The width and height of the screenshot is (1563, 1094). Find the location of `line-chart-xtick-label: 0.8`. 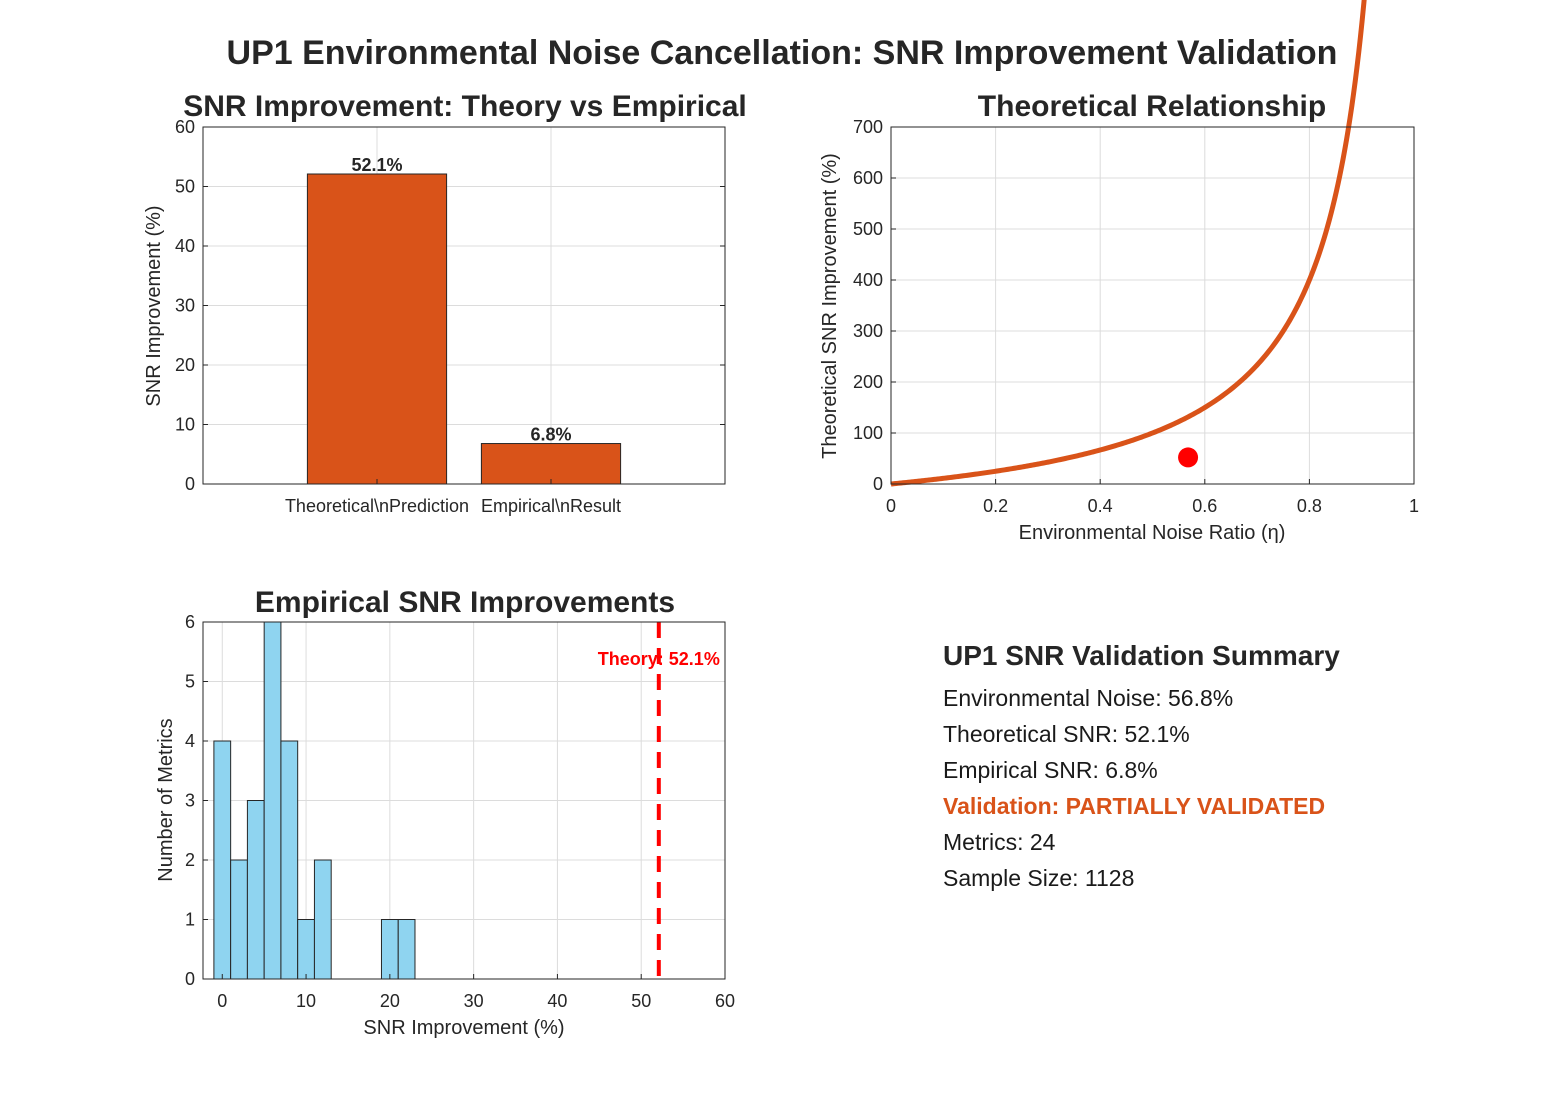

line-chart-xtick-label: 0.8 is located at coordinates (1309, 506).